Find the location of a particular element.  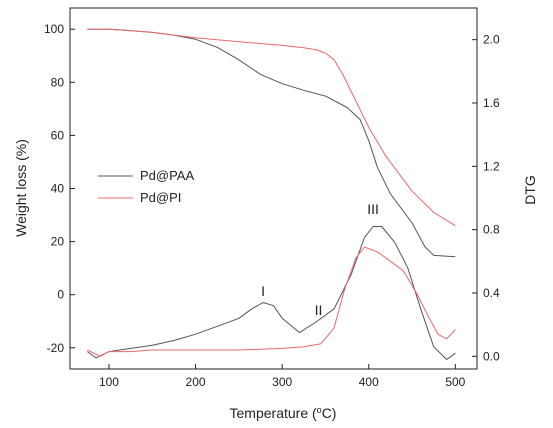

x-tick-label: 100 is located at coordinates (109, 382).